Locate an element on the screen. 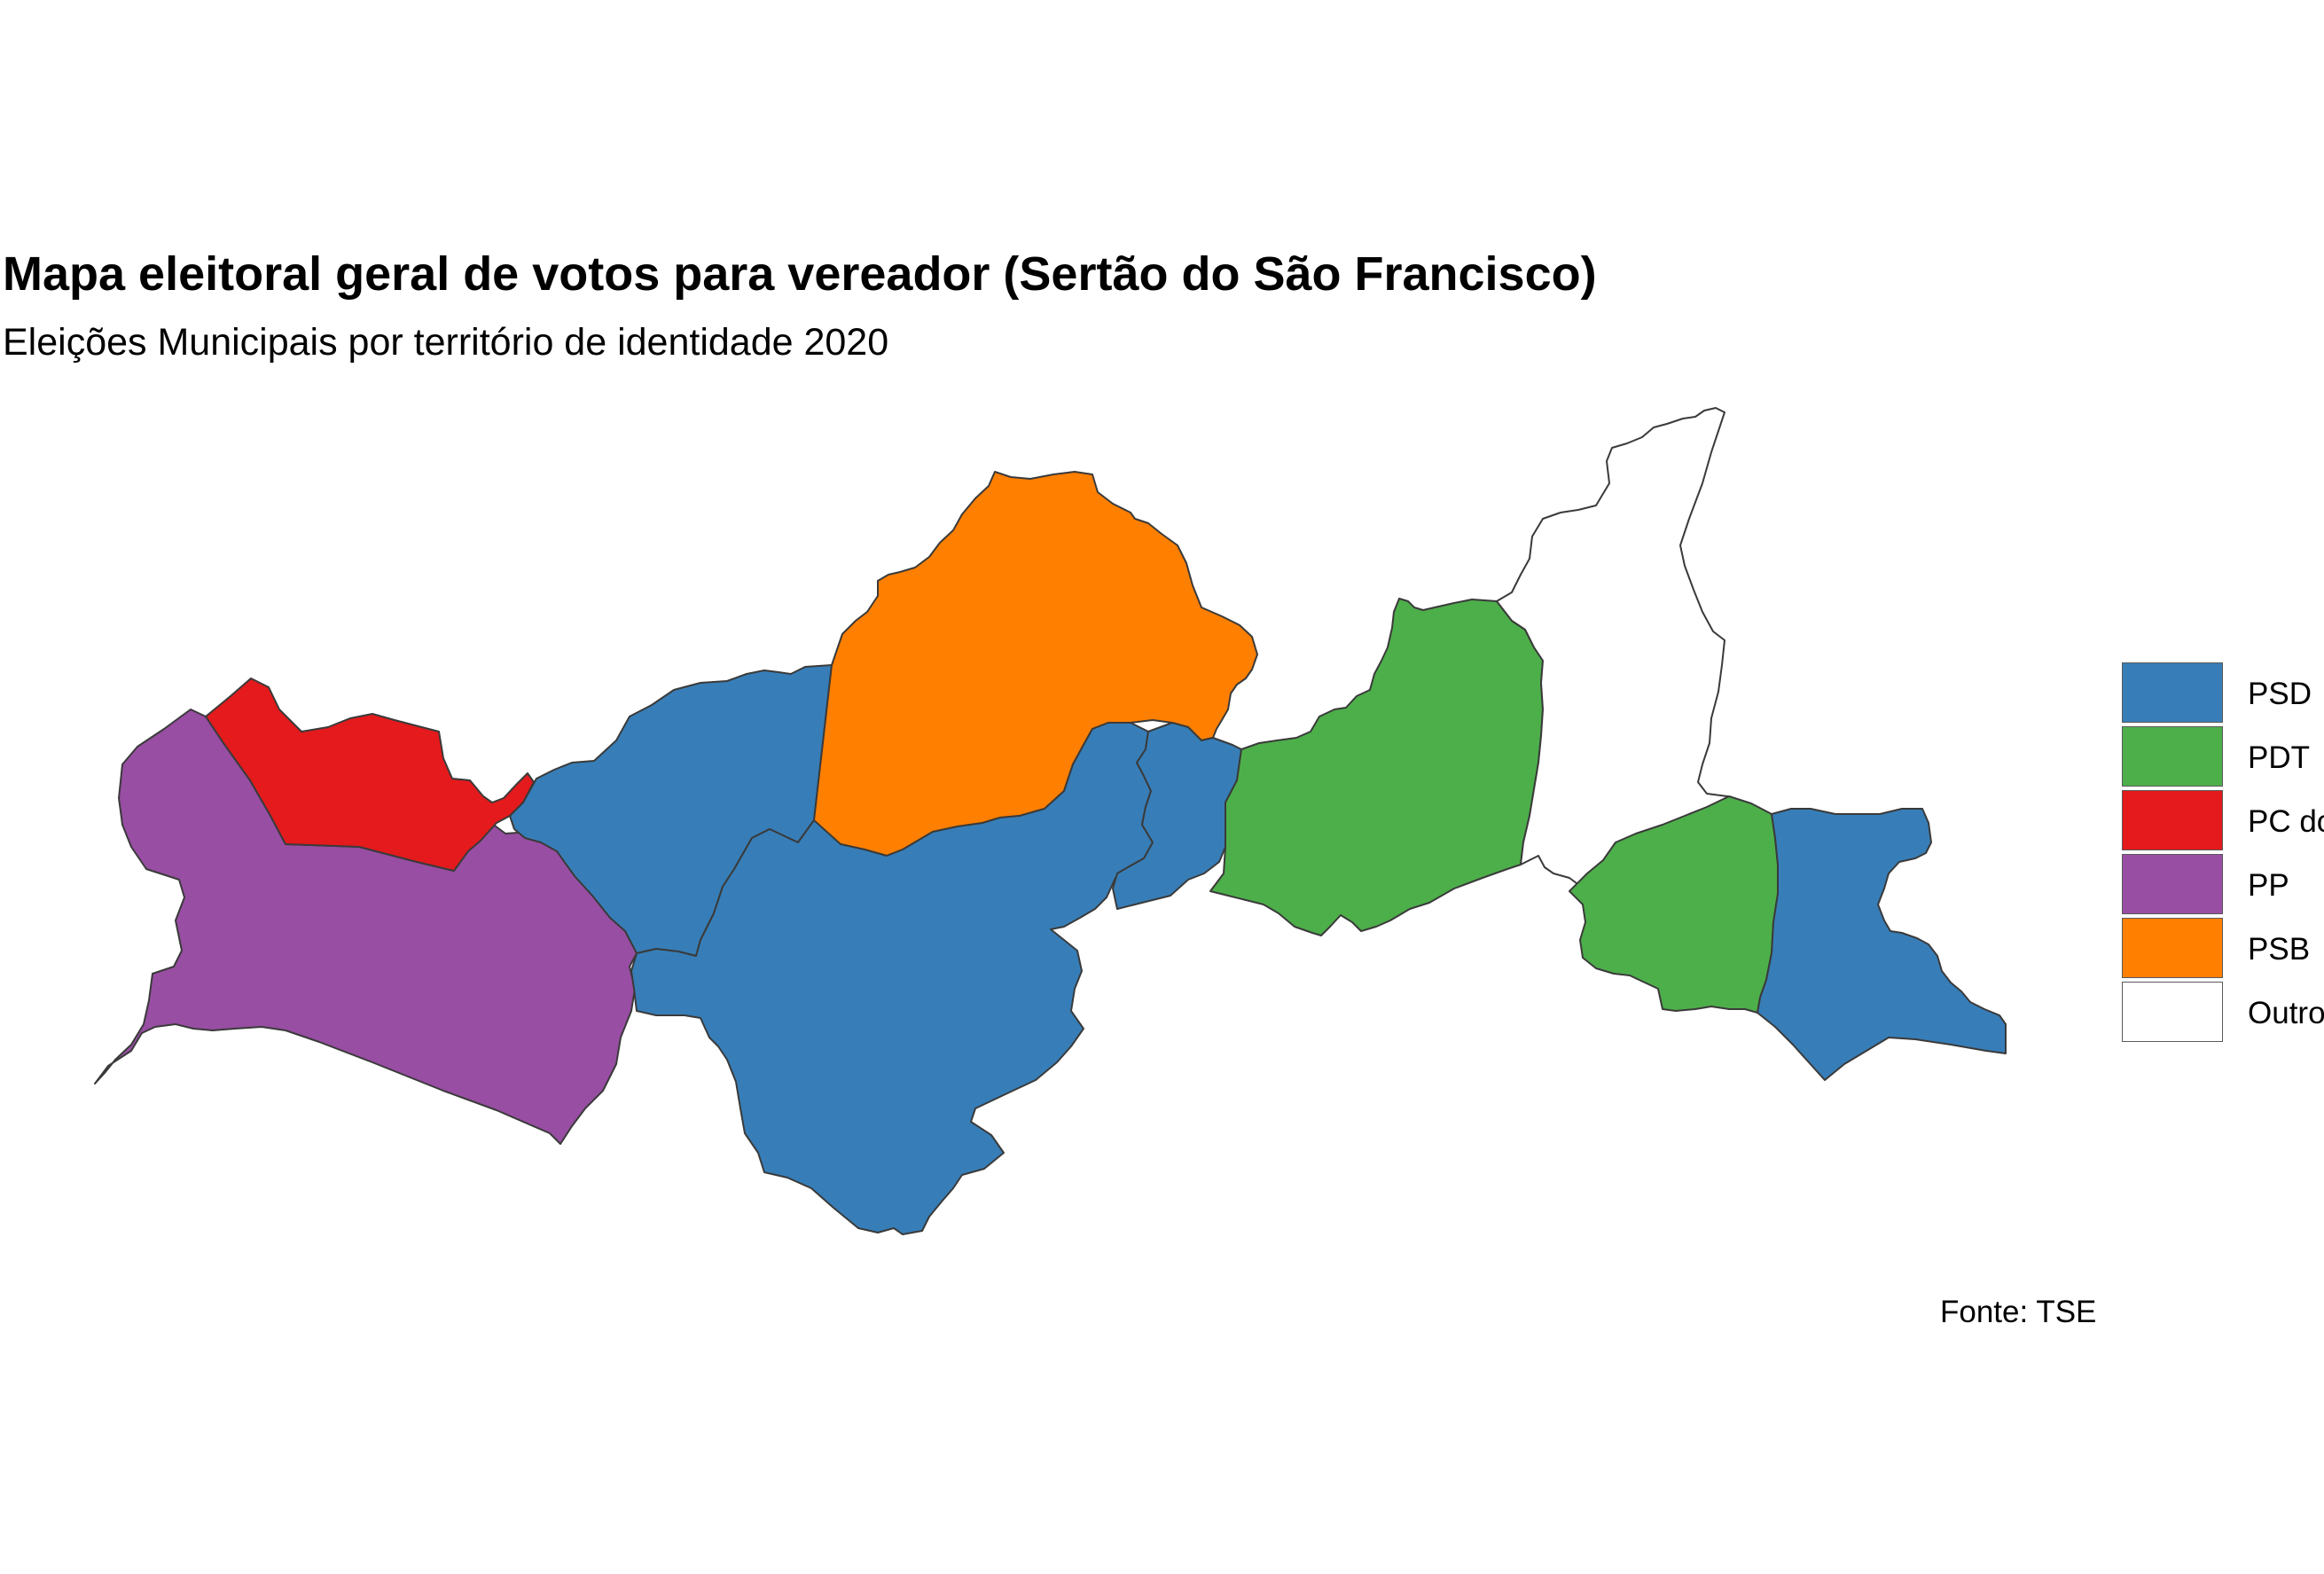 The height and width of the screenshot is (1574, 2324). legend-label: PSD is located at coordinates (2280, 694).